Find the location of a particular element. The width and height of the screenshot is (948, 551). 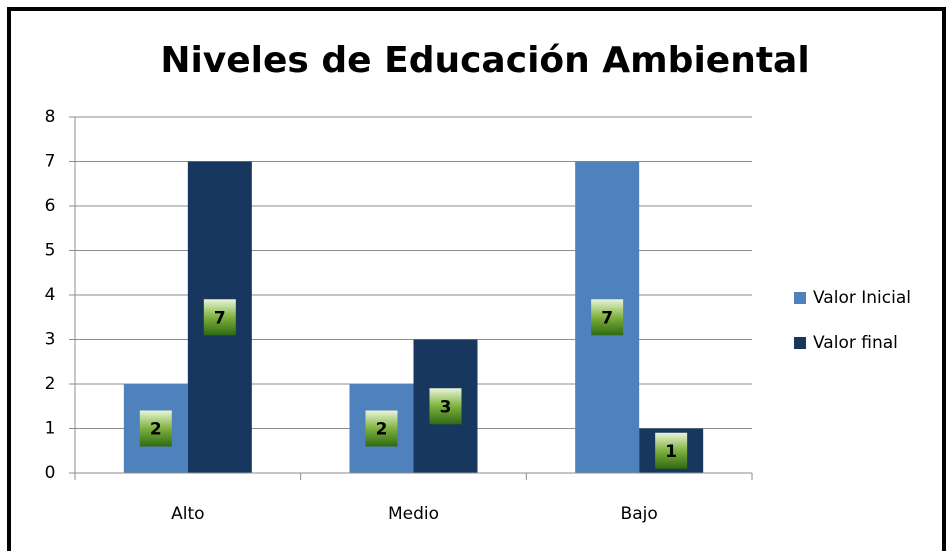

chart-title: Niveles de Educación Ambiental is located at coordinates (484, 60).